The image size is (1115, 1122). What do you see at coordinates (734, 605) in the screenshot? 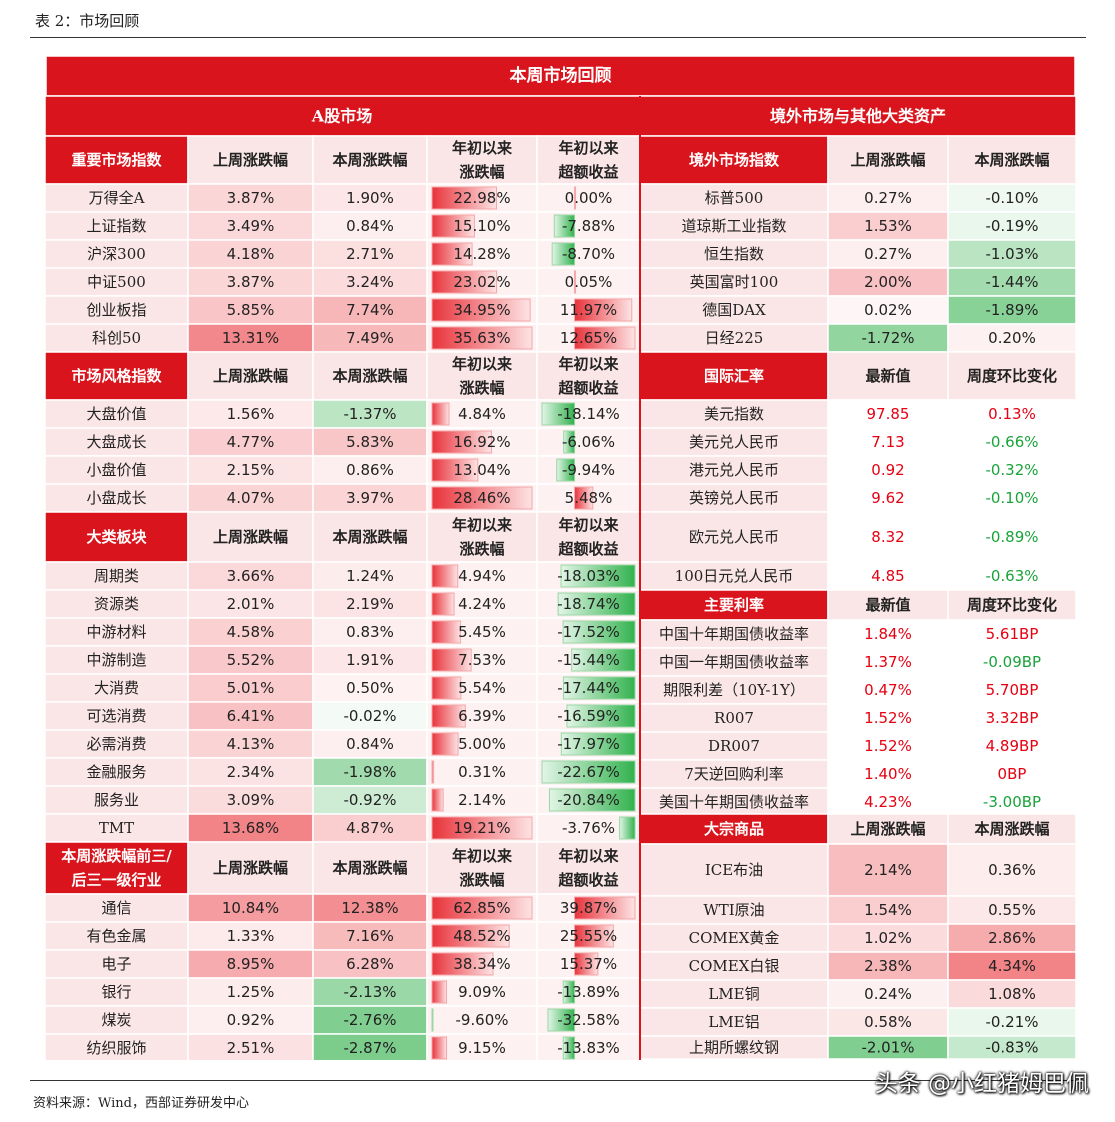
I see `section-title: 主要利率` at bounding box center [734, 605].